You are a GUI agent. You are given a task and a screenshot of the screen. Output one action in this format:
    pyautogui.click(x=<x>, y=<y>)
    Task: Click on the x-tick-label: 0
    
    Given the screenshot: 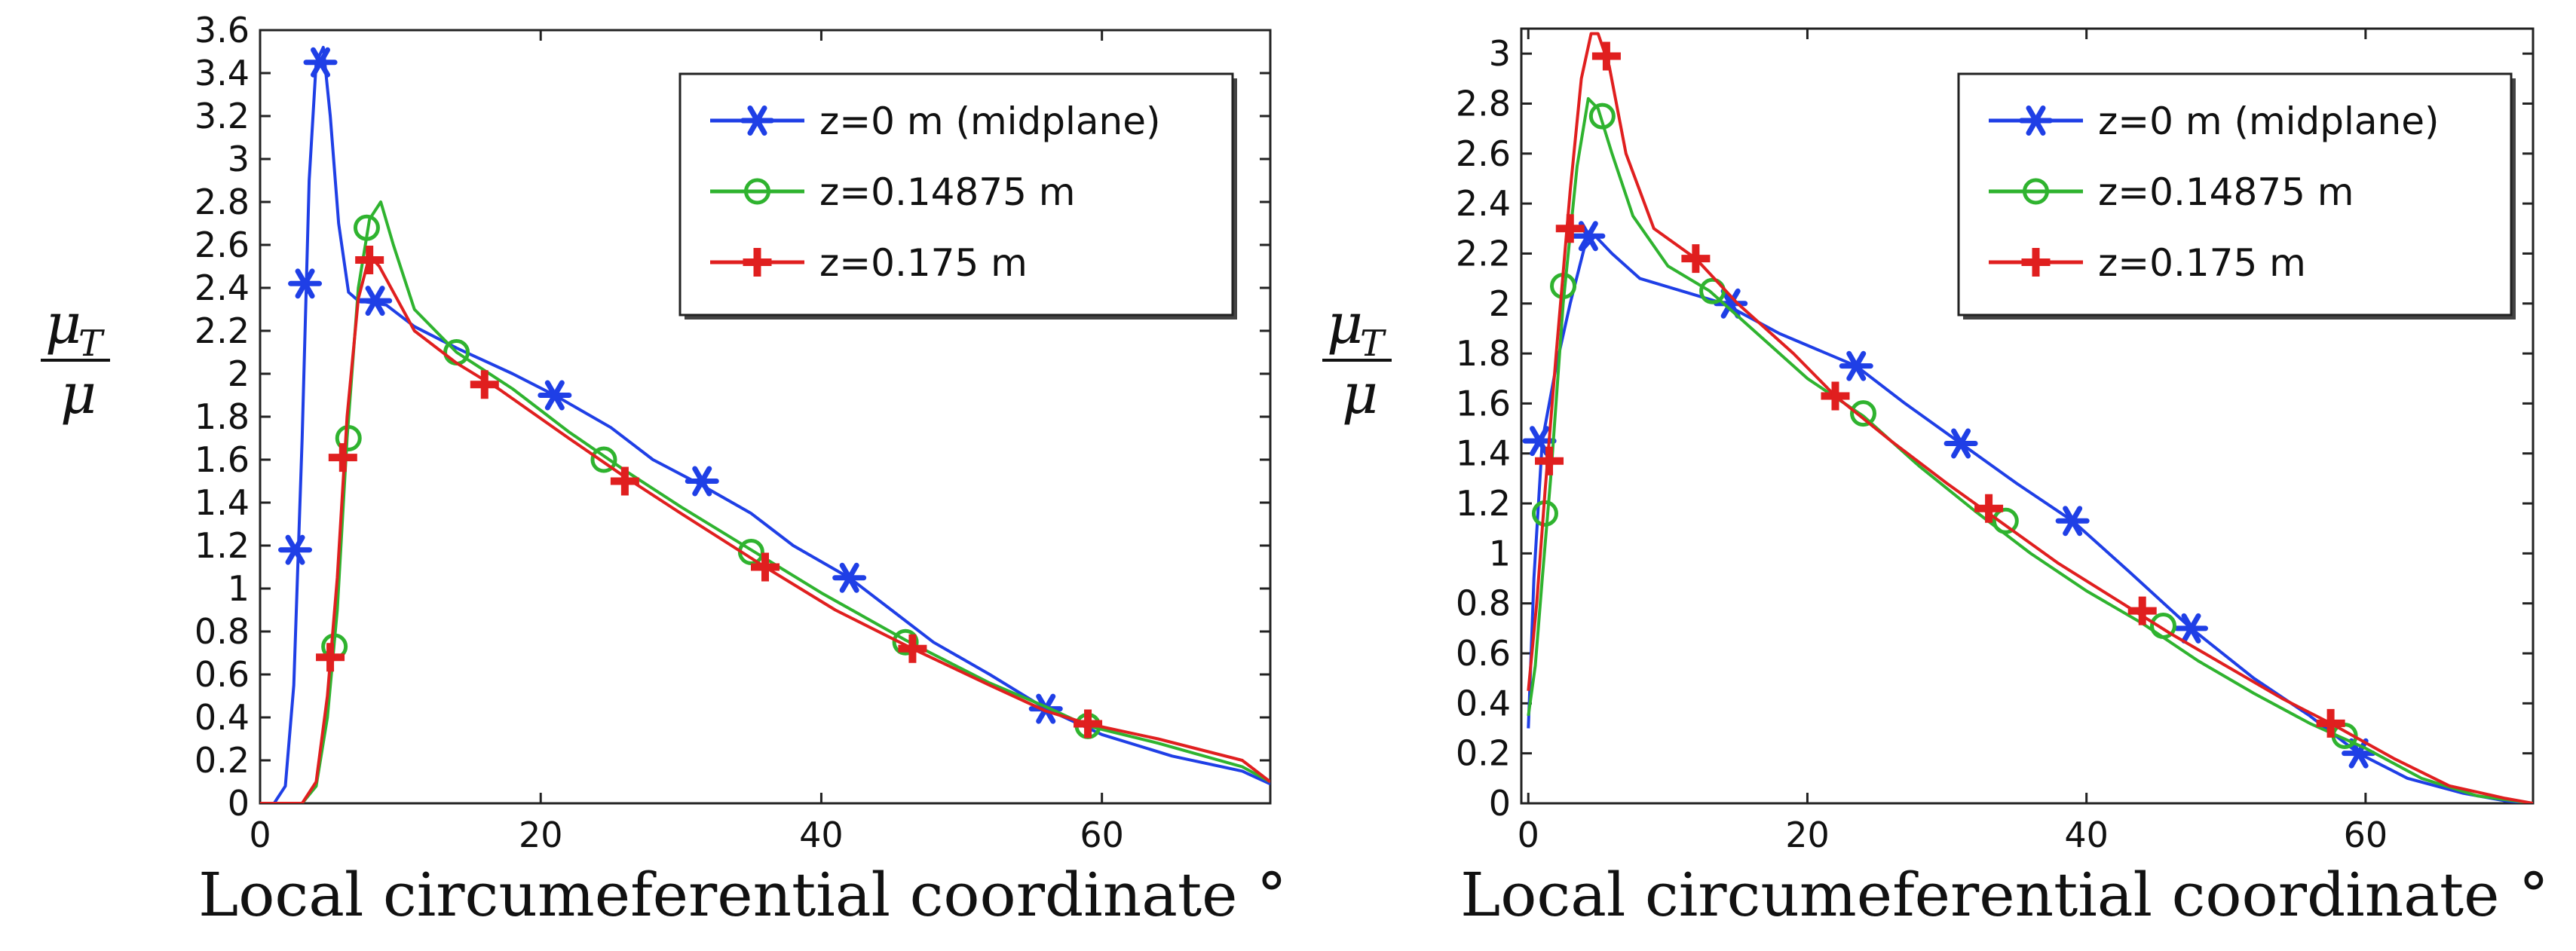 What is the action you would take?
    pyautogui.click(x=1528, y=835)
    